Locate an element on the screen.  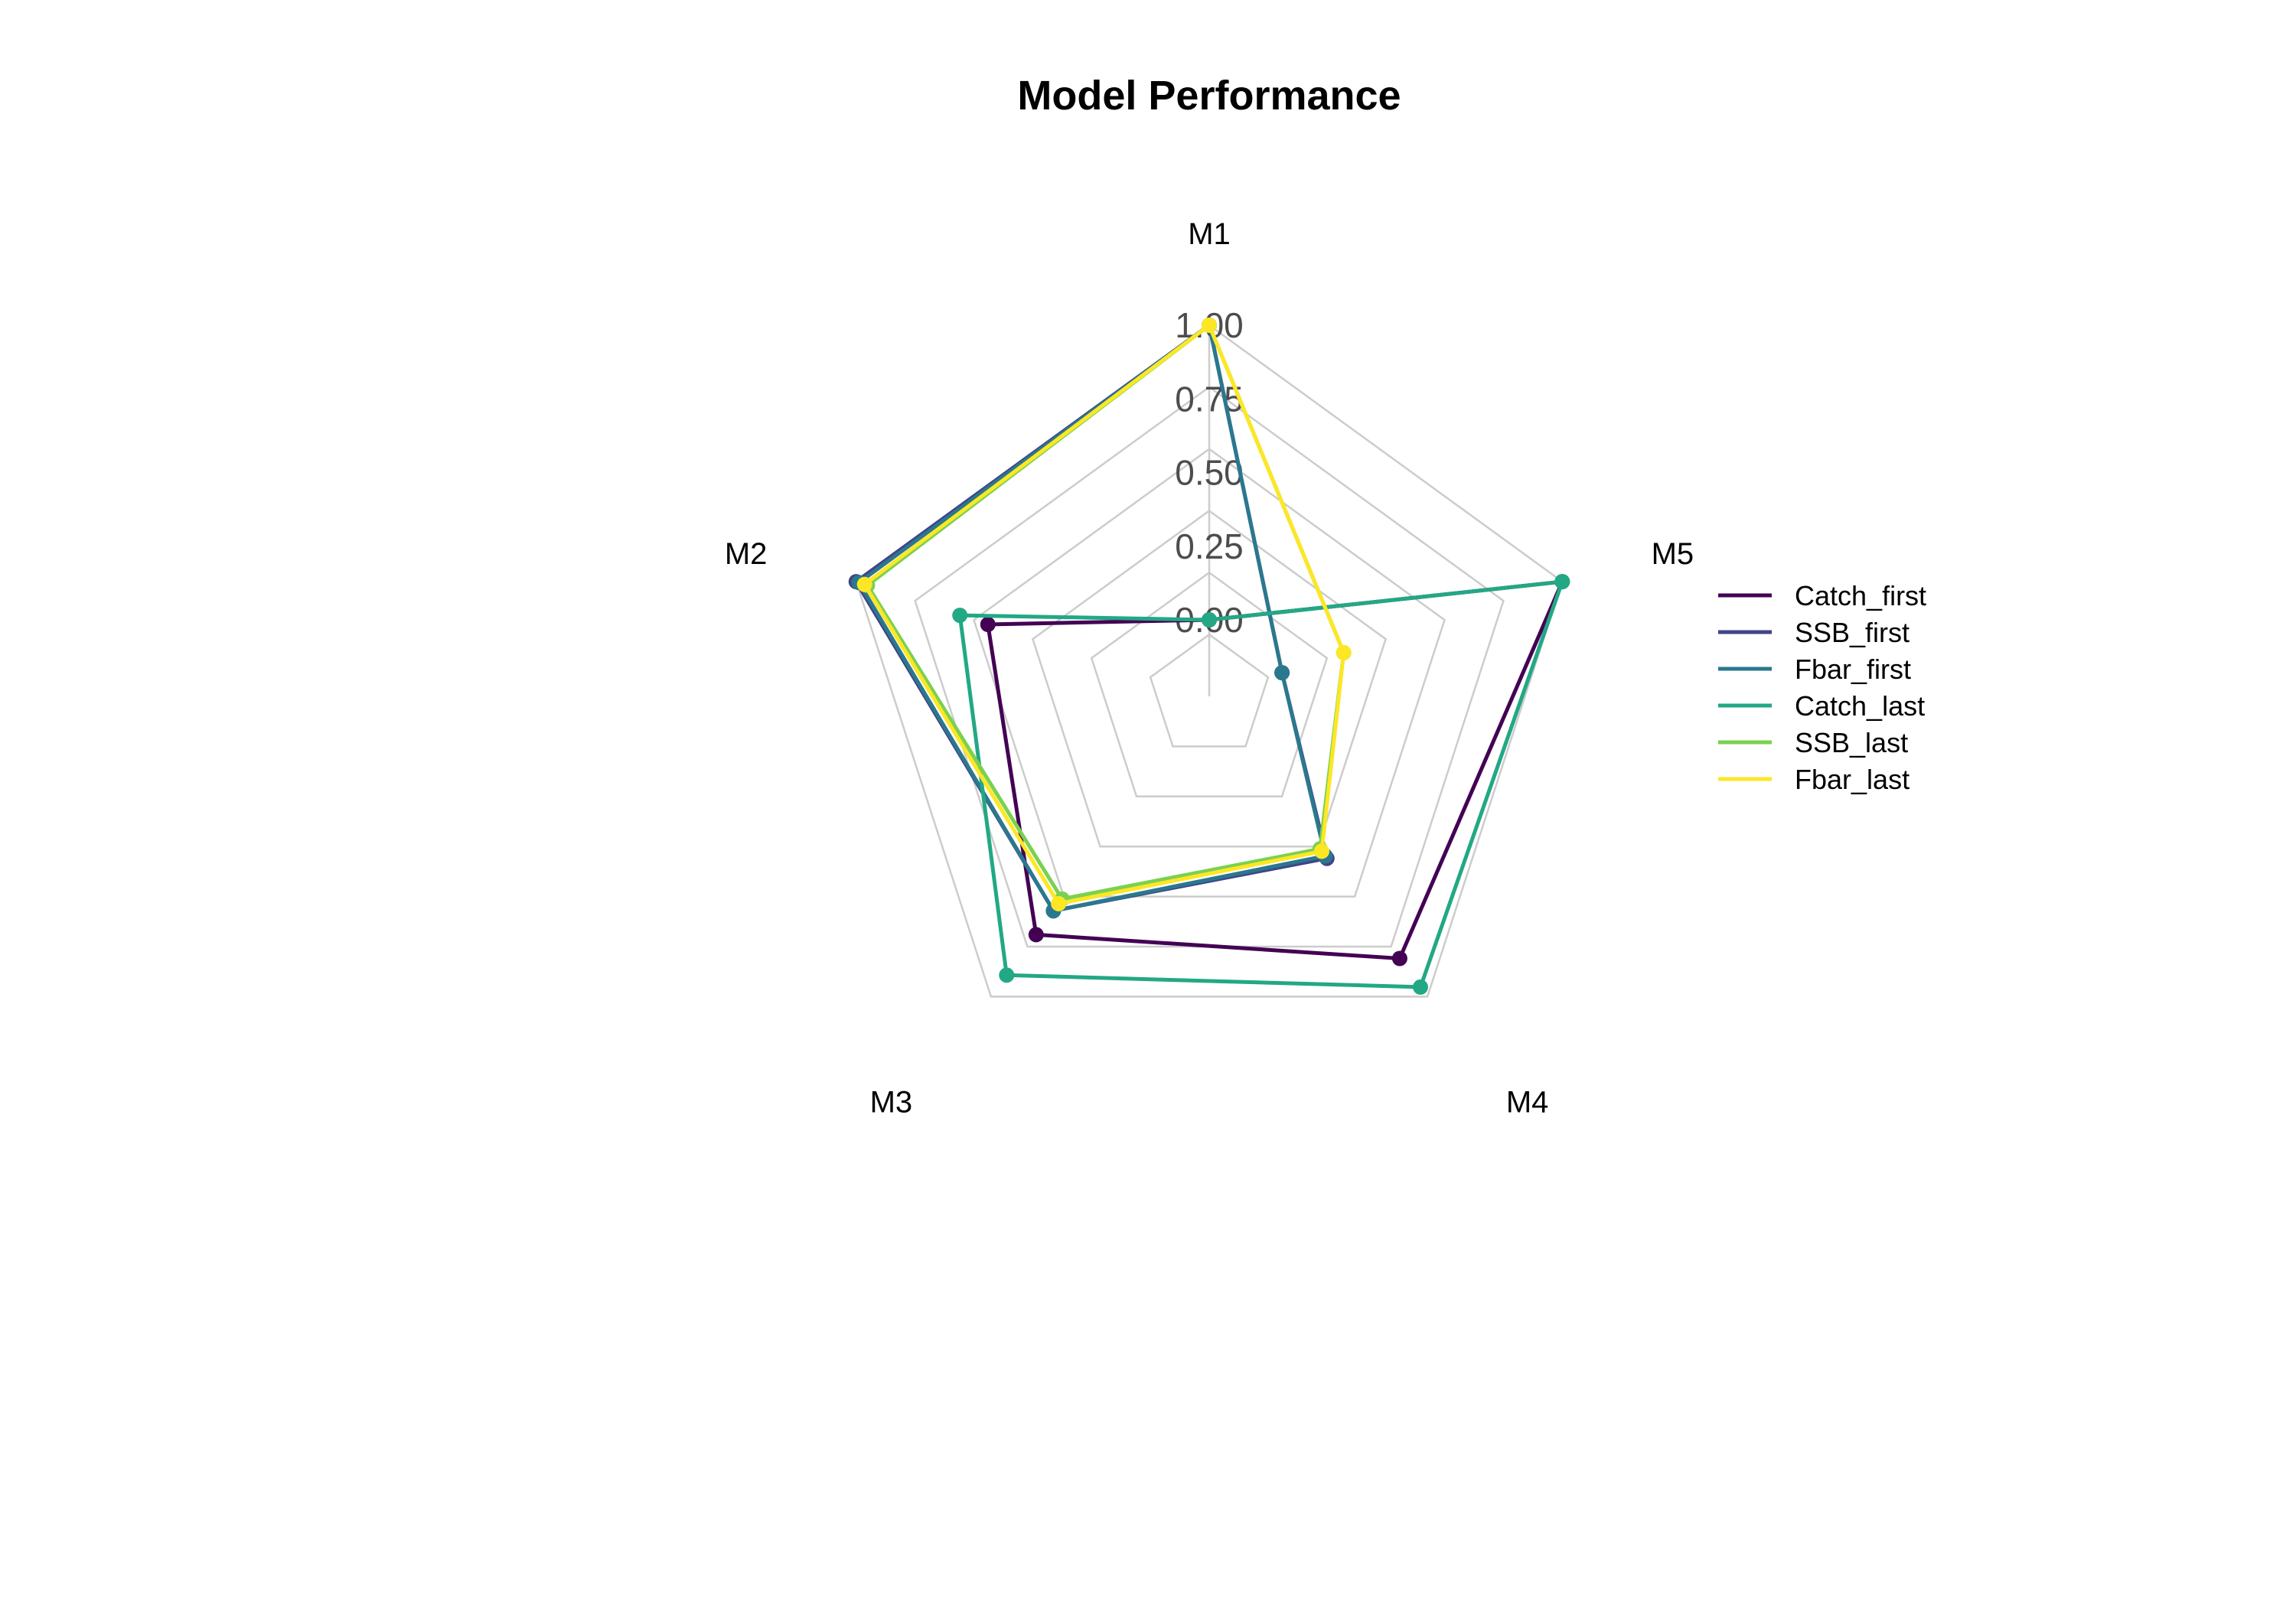
chart-title: Model Performance is located at coordinates (1209, 96).